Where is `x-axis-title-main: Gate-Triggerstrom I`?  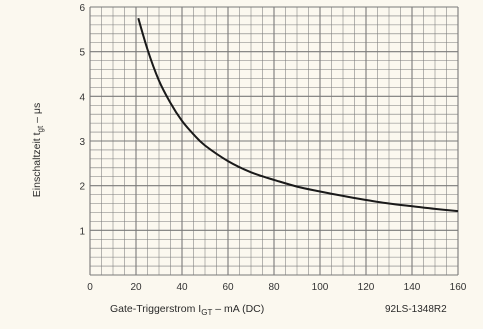 x-axis-title-main: Gate-Triggerstrom I is located at coordinates (155, 309).